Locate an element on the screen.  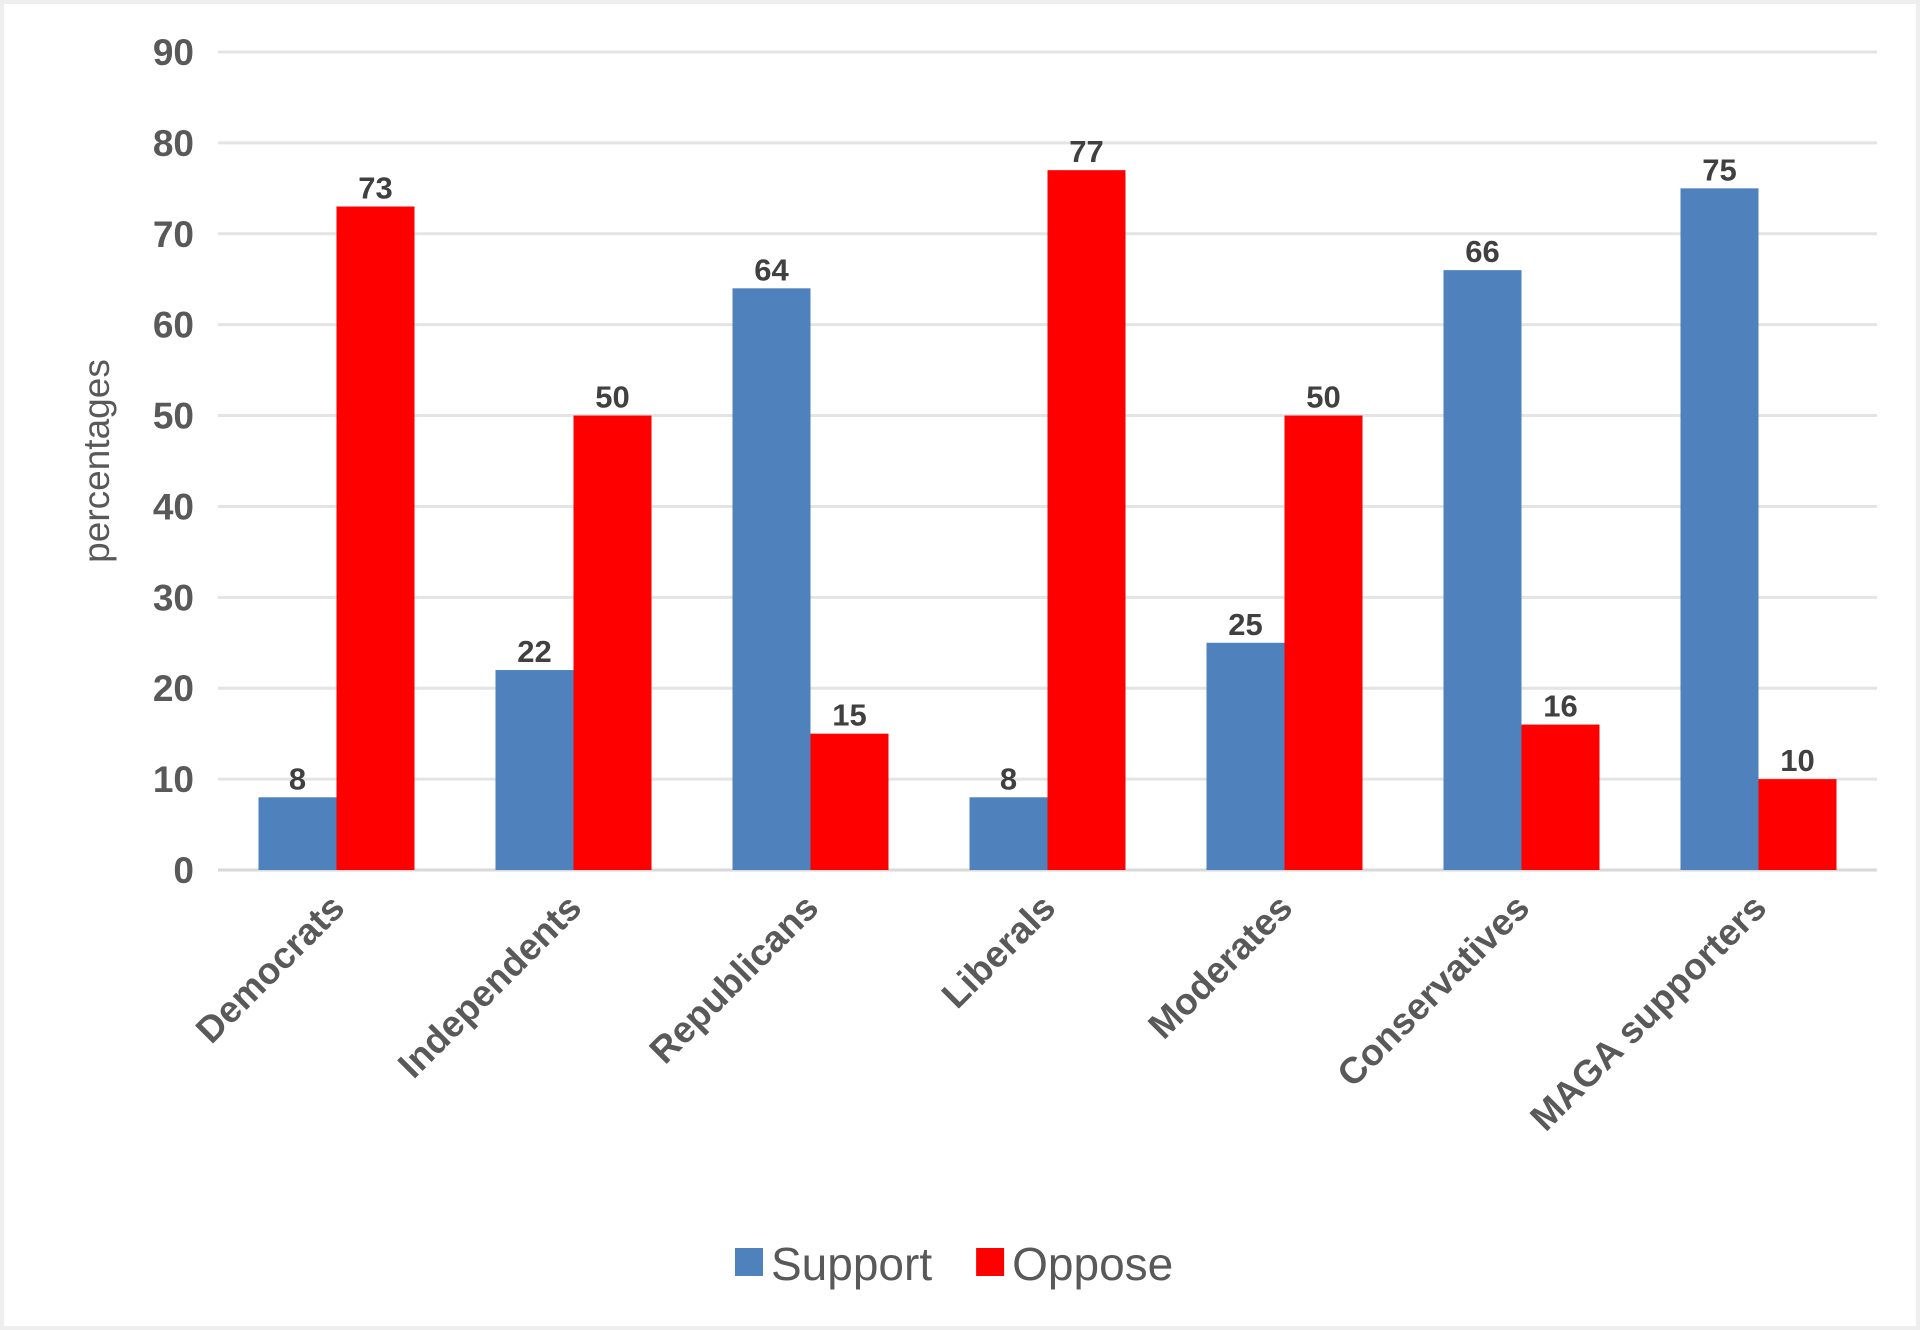
y-tick-label: 60 is located at coordinates (173, 325).